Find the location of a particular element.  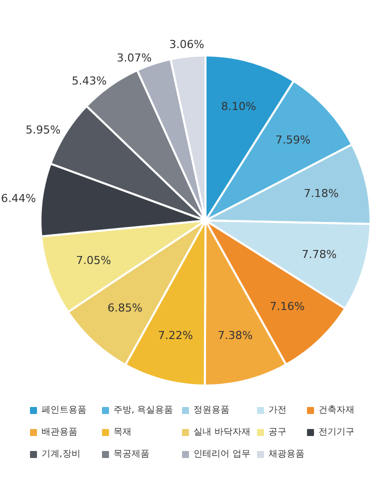

data-label: 6.44% is located at coordinates (18, 199).